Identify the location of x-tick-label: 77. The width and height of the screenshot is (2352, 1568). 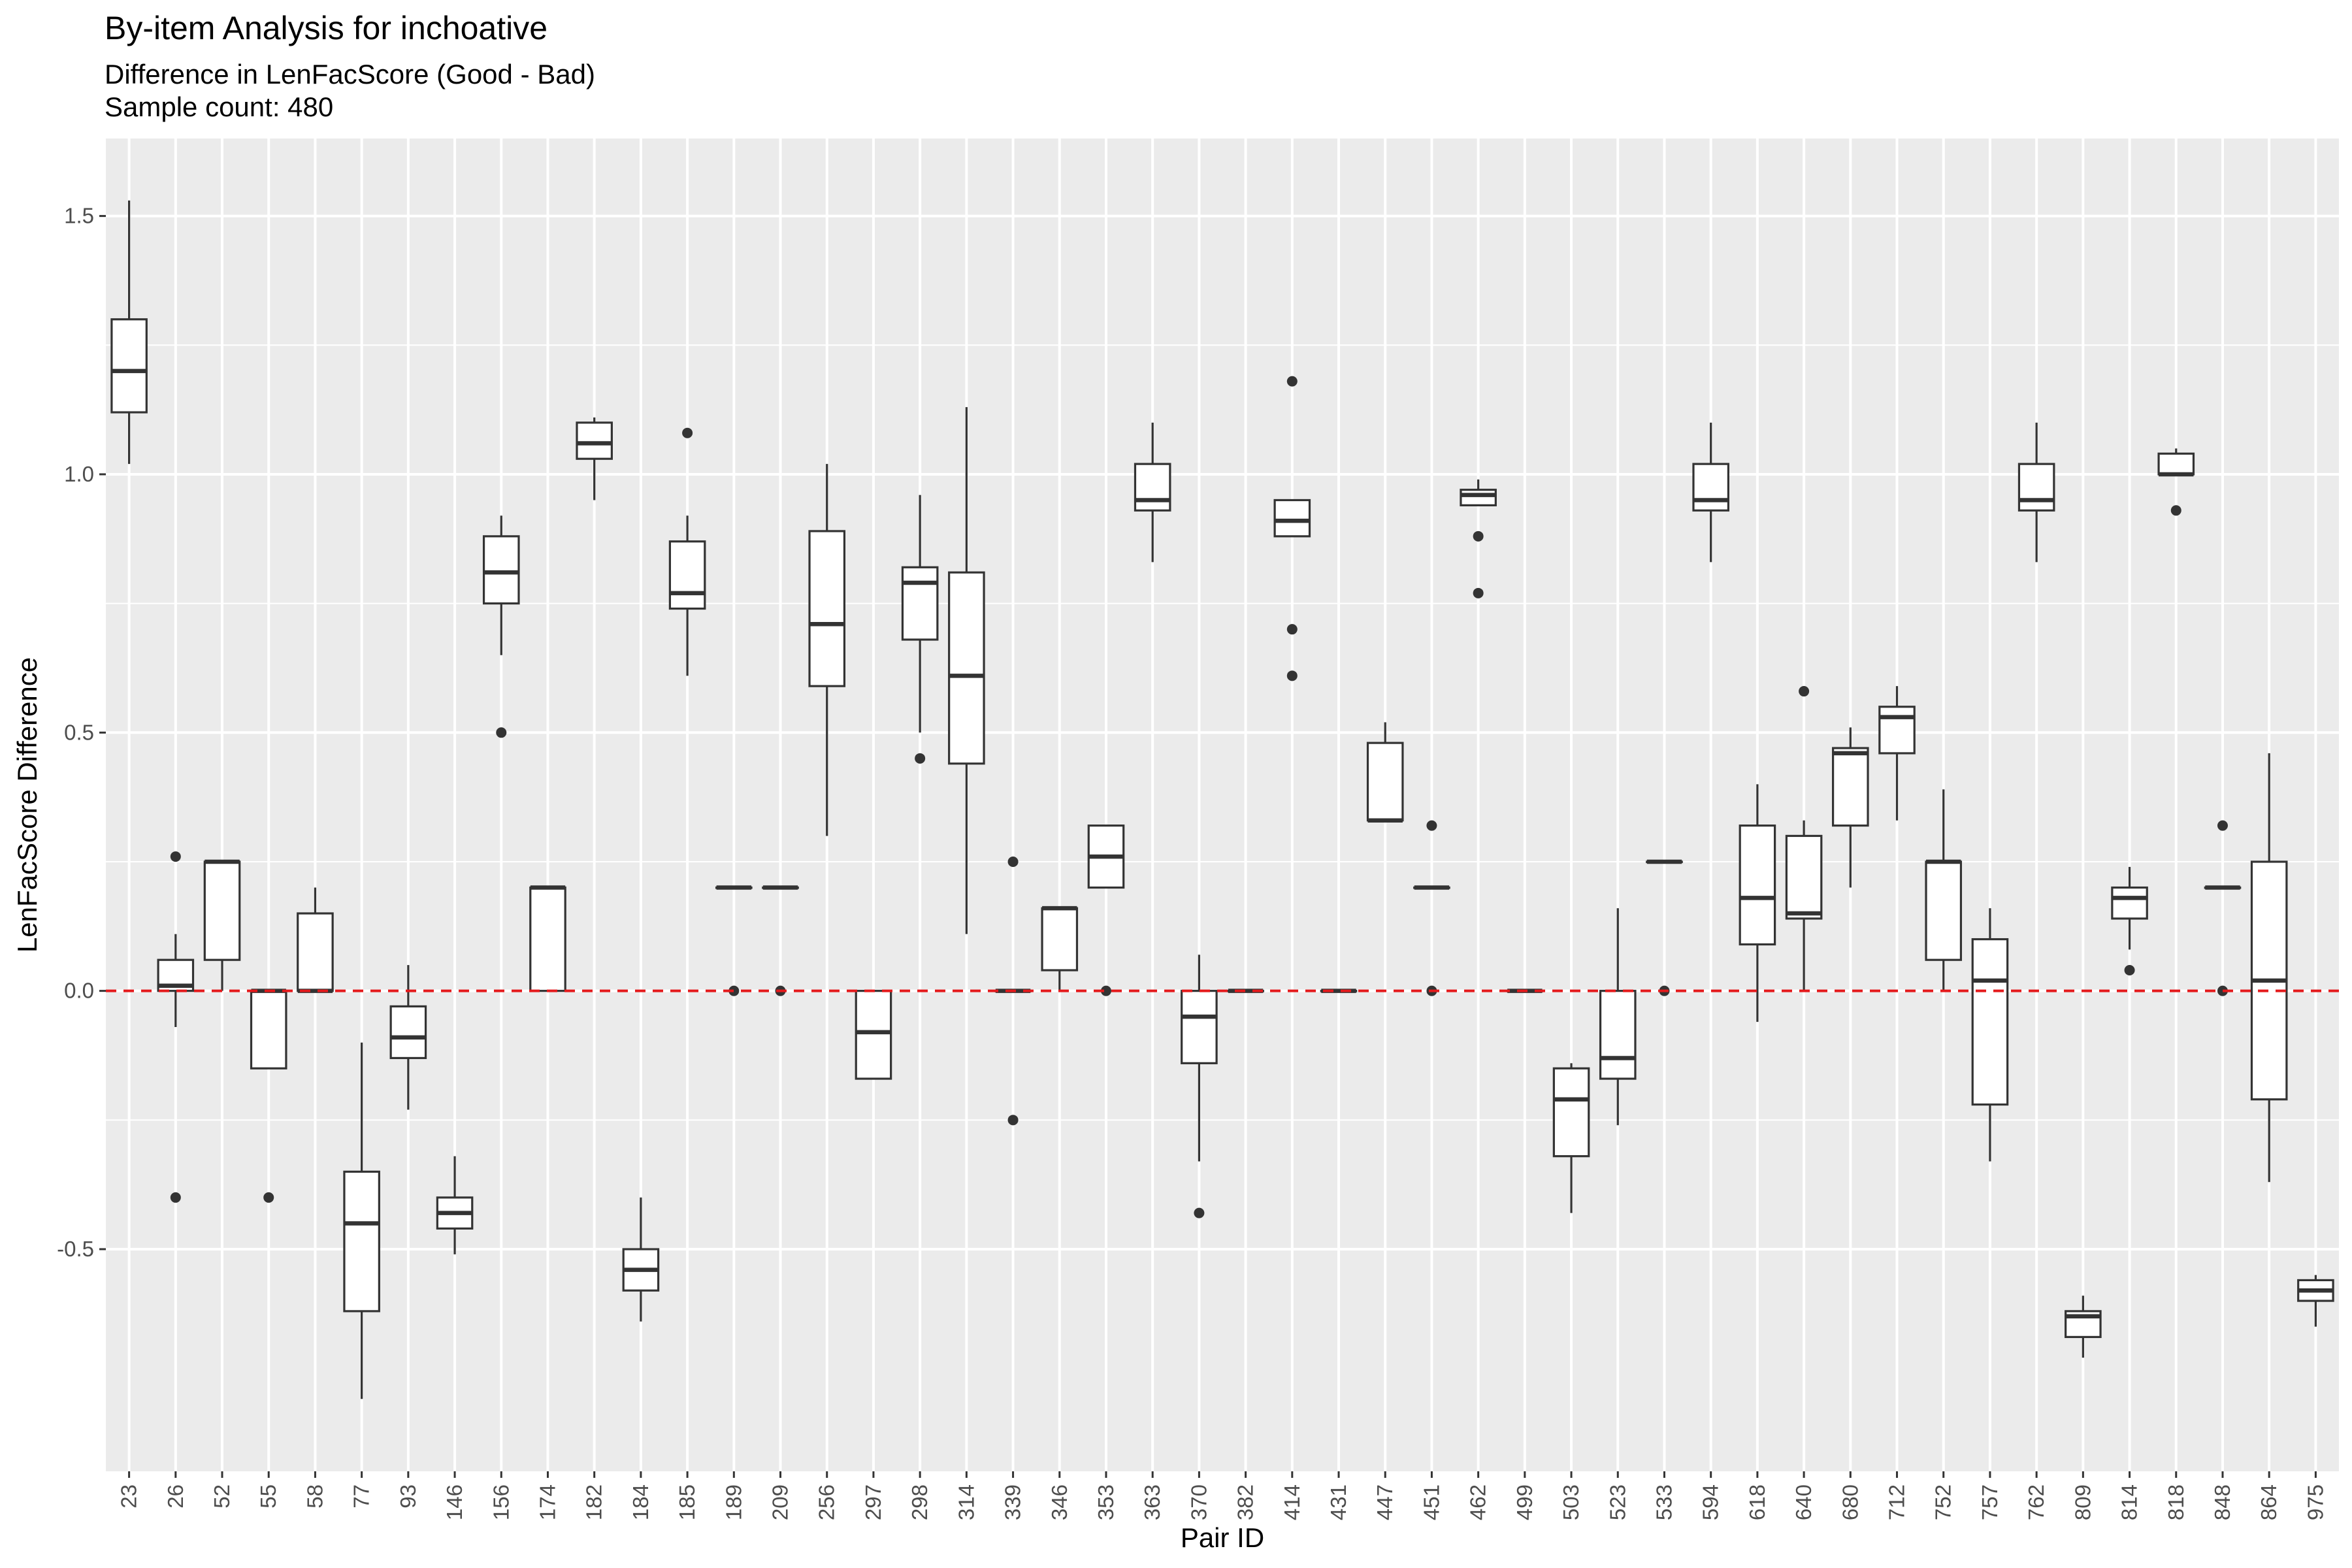
(362, 1496).